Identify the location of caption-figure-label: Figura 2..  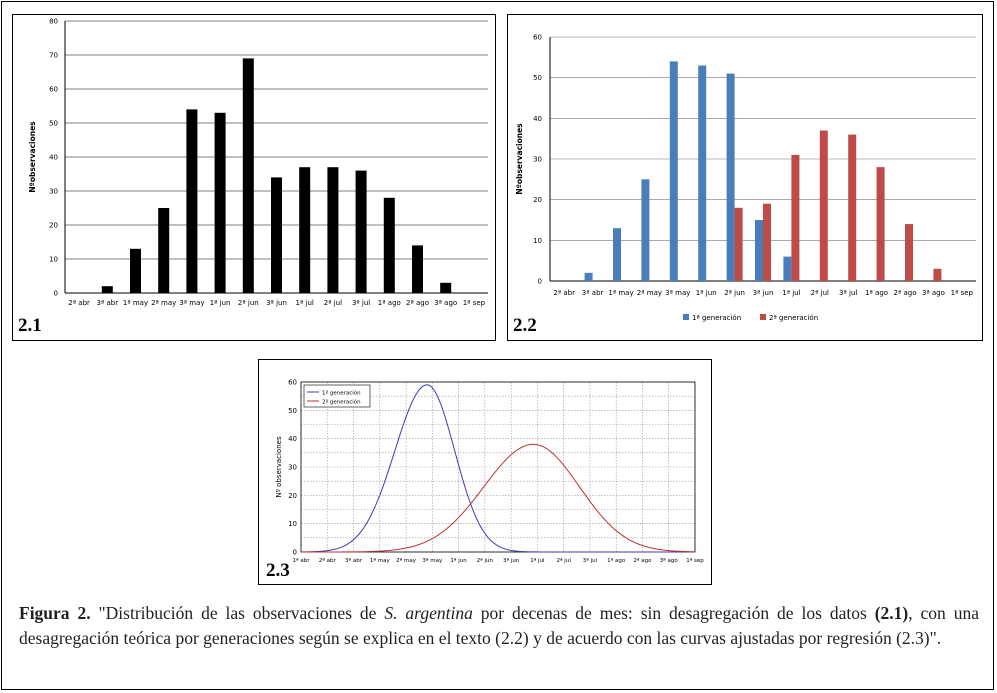
(55, 613).